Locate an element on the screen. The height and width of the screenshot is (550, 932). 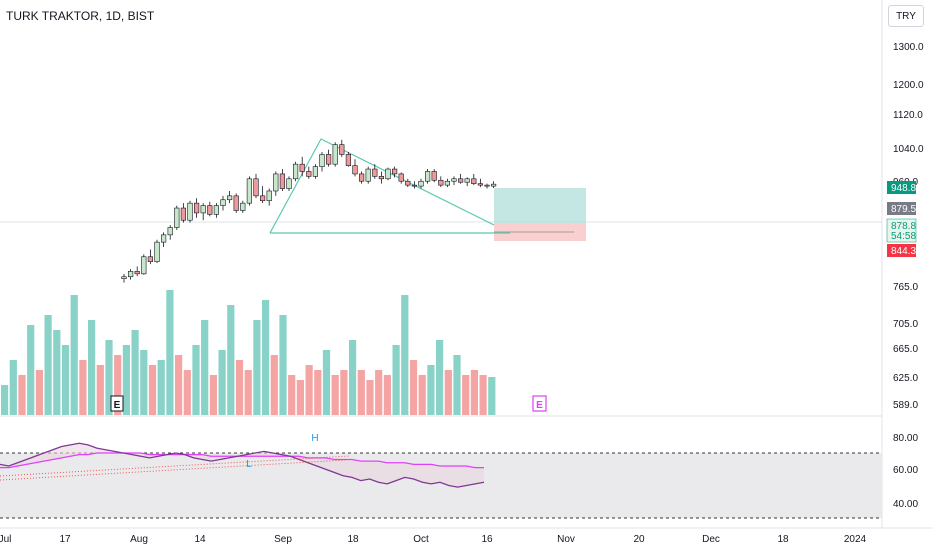
price-tick: 665.0 is located at coordinates (905, 349).